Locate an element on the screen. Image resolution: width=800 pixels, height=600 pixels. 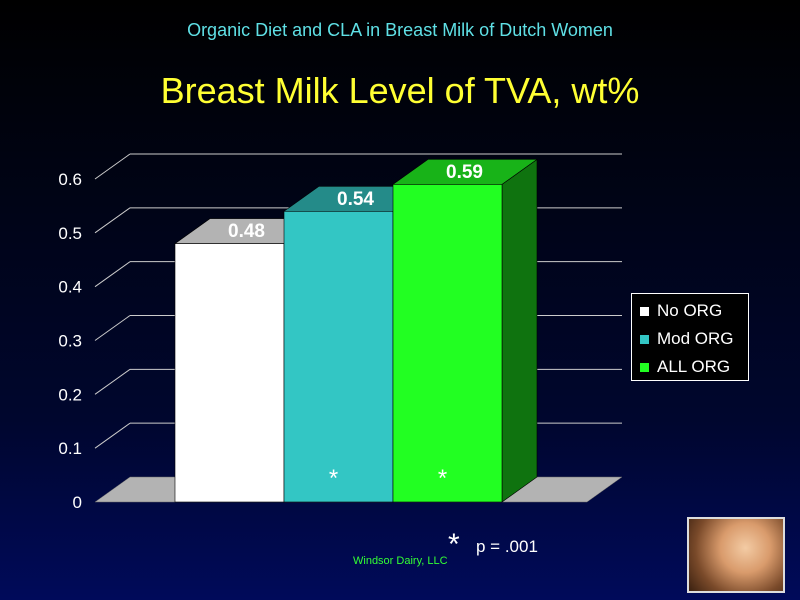
chart-title: Breast Milk Level of TVA, wt% is located at coordinates (400, 90).